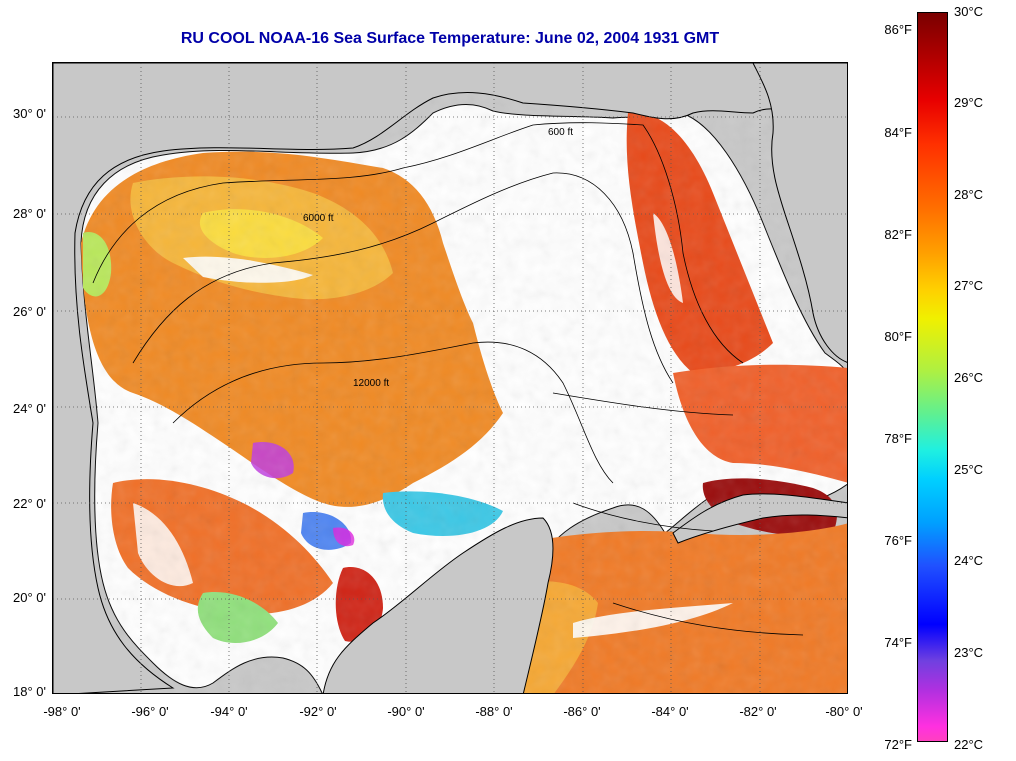 The image size is (1016, 761). What do you see at coordinates (29, 311) in the screenshot?
I see `y-tick-26: 26° 0'` at bounding box center [29, 311].